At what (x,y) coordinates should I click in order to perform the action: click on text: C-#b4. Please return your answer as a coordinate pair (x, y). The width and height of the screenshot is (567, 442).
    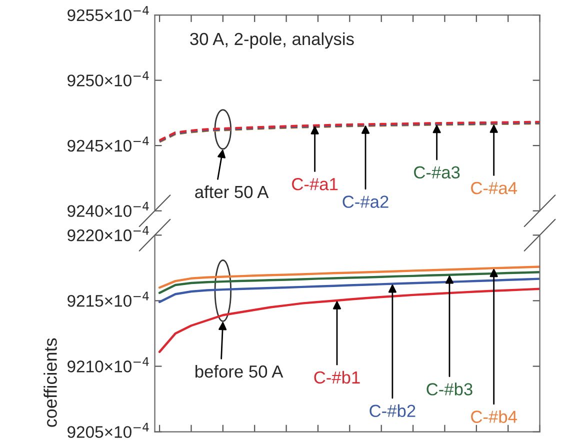
    Looking at the image, I should click on (494, 416).